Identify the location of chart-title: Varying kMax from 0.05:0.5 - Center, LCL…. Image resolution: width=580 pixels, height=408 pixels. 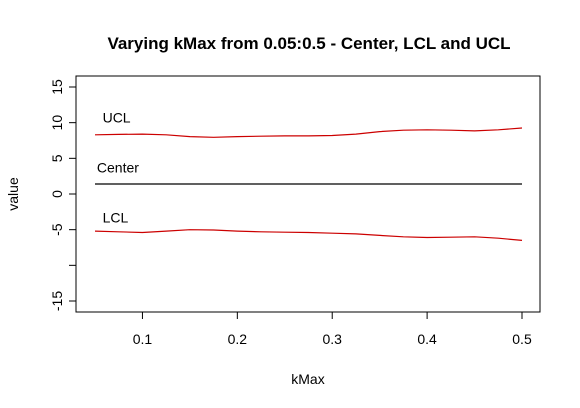
(308, 43).